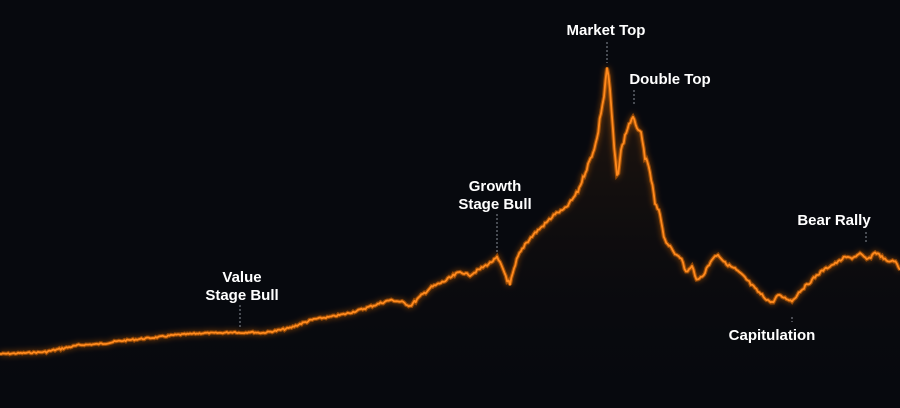 The height and width of the screenshot is (408, 900). What do you see at coordinates (606, 30) in the screenshot?
I see `annotation-label: Market Top` at bounding box center [606, 30].